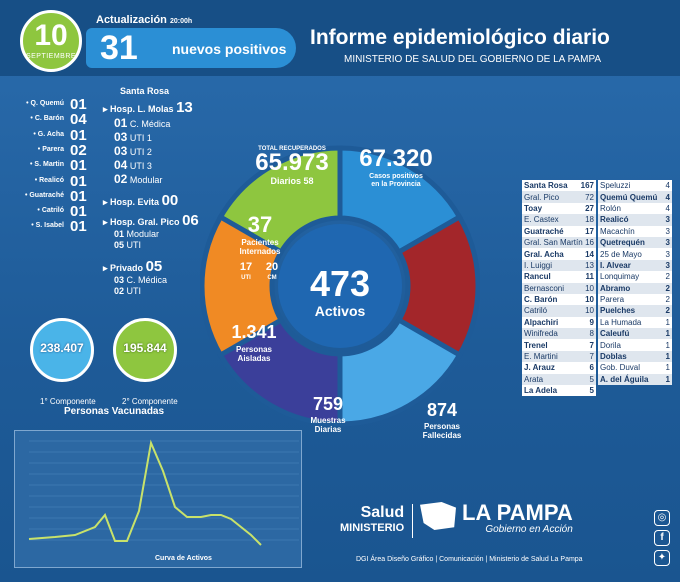 The image size is (680, 582). What do you see at coordinates (272, 267) in the screenshot?
I see `cm-value: 20` at bounding box center [272, 267].